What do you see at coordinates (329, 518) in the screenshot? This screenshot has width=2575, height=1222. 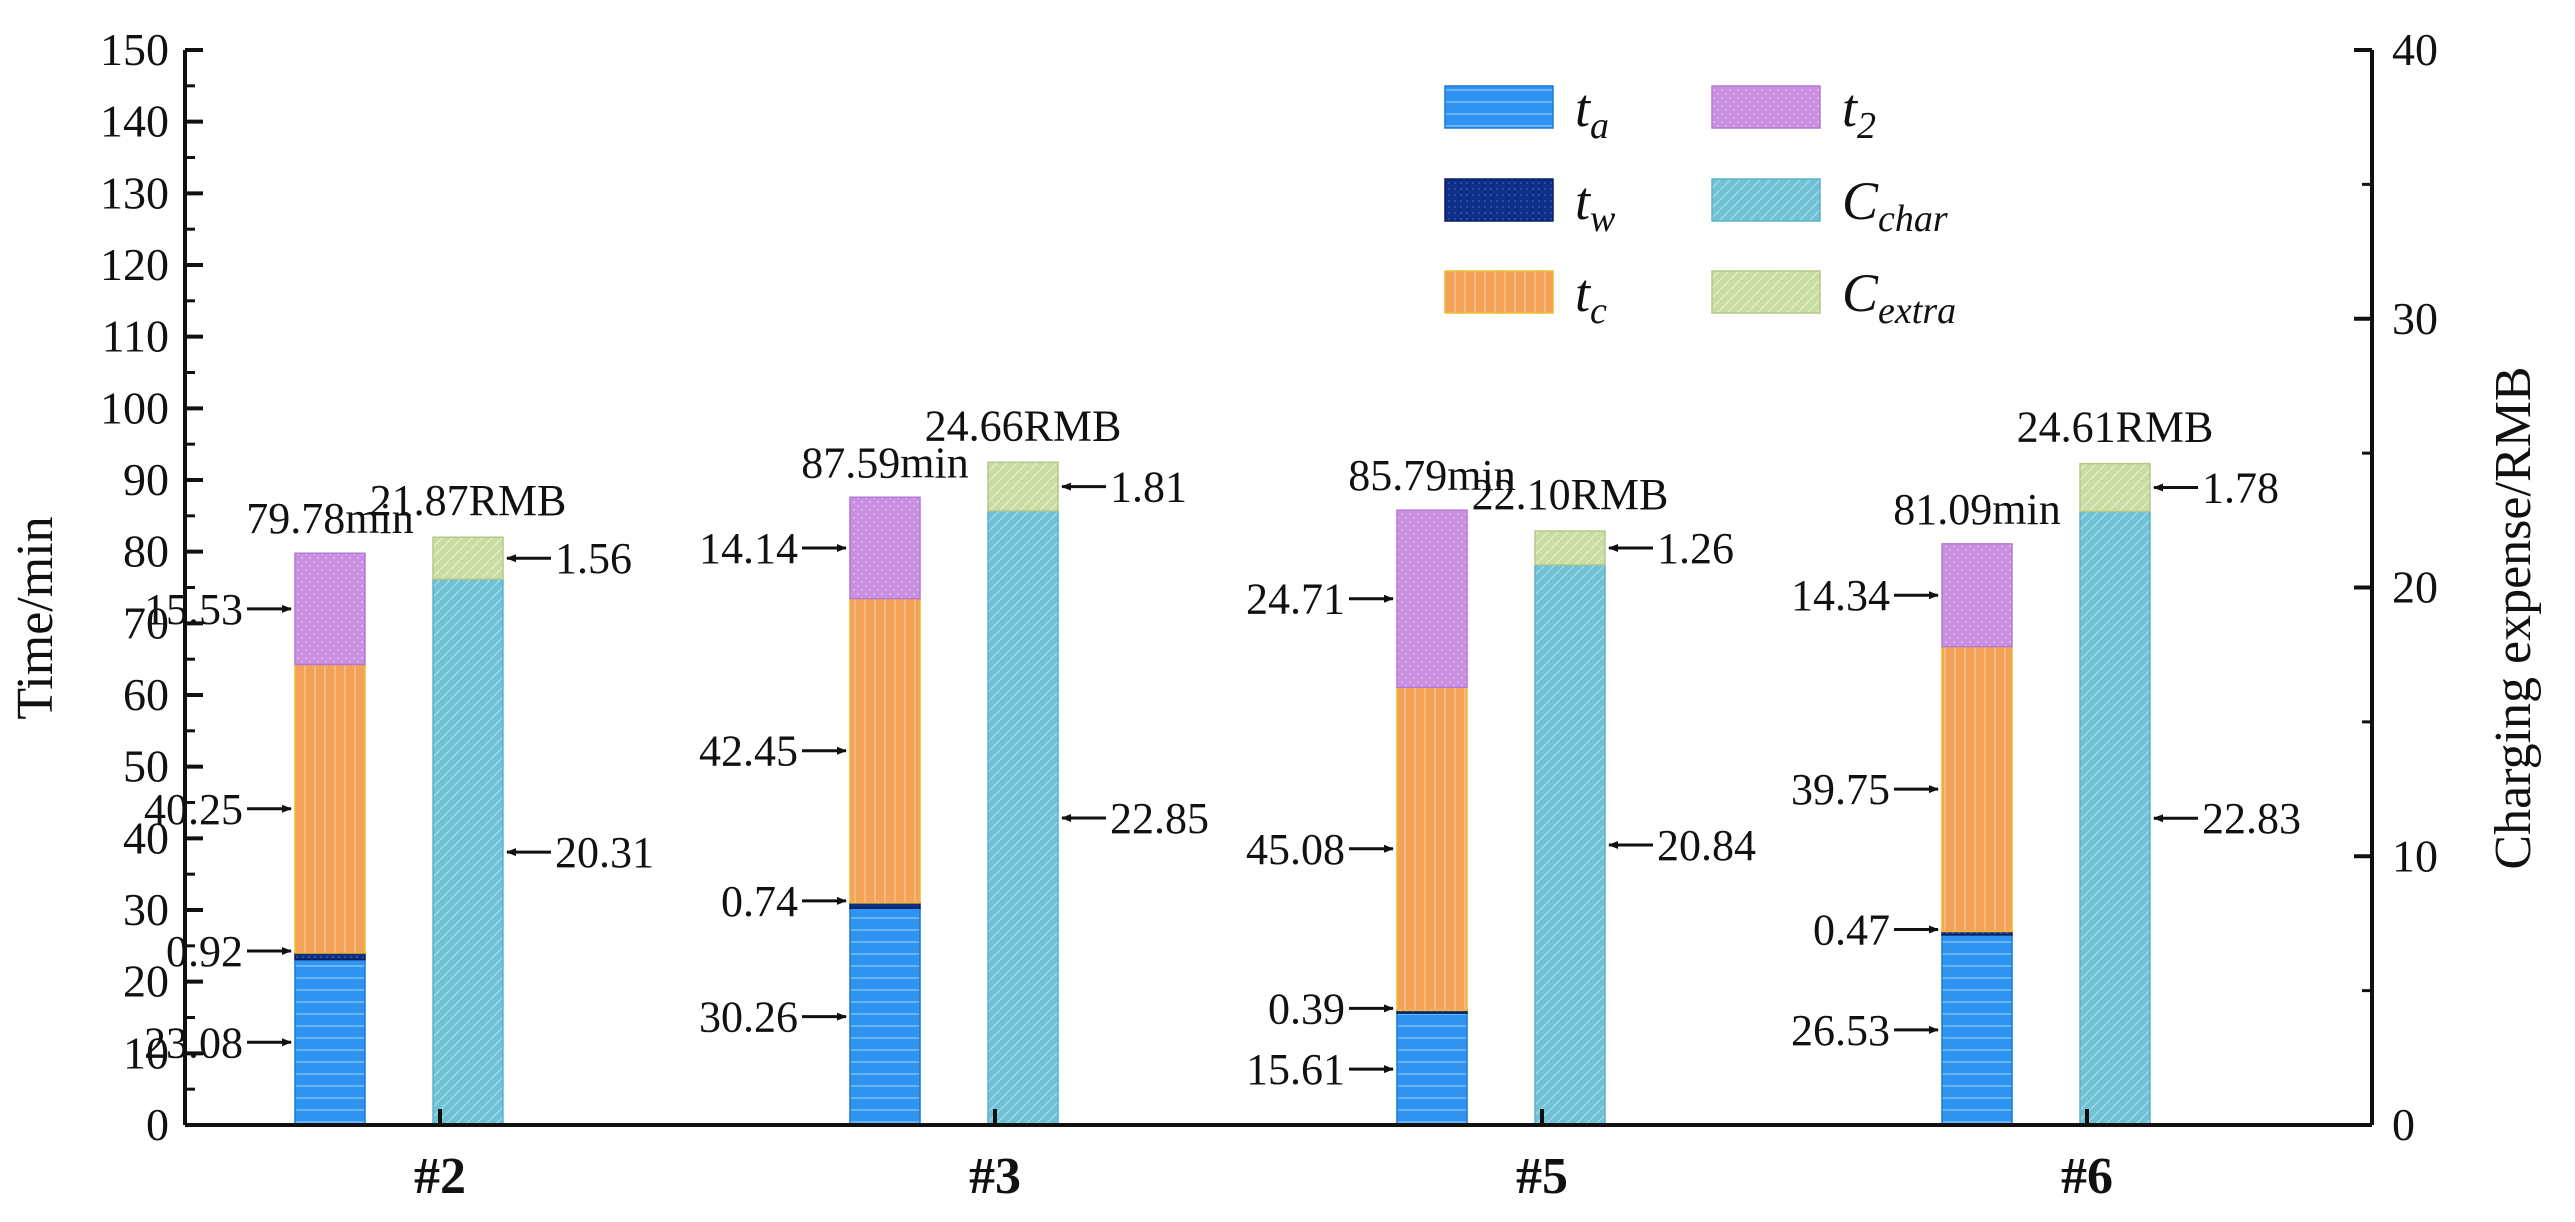 I see `time-total-label: 79.78min` at bounding box center [329, 518].